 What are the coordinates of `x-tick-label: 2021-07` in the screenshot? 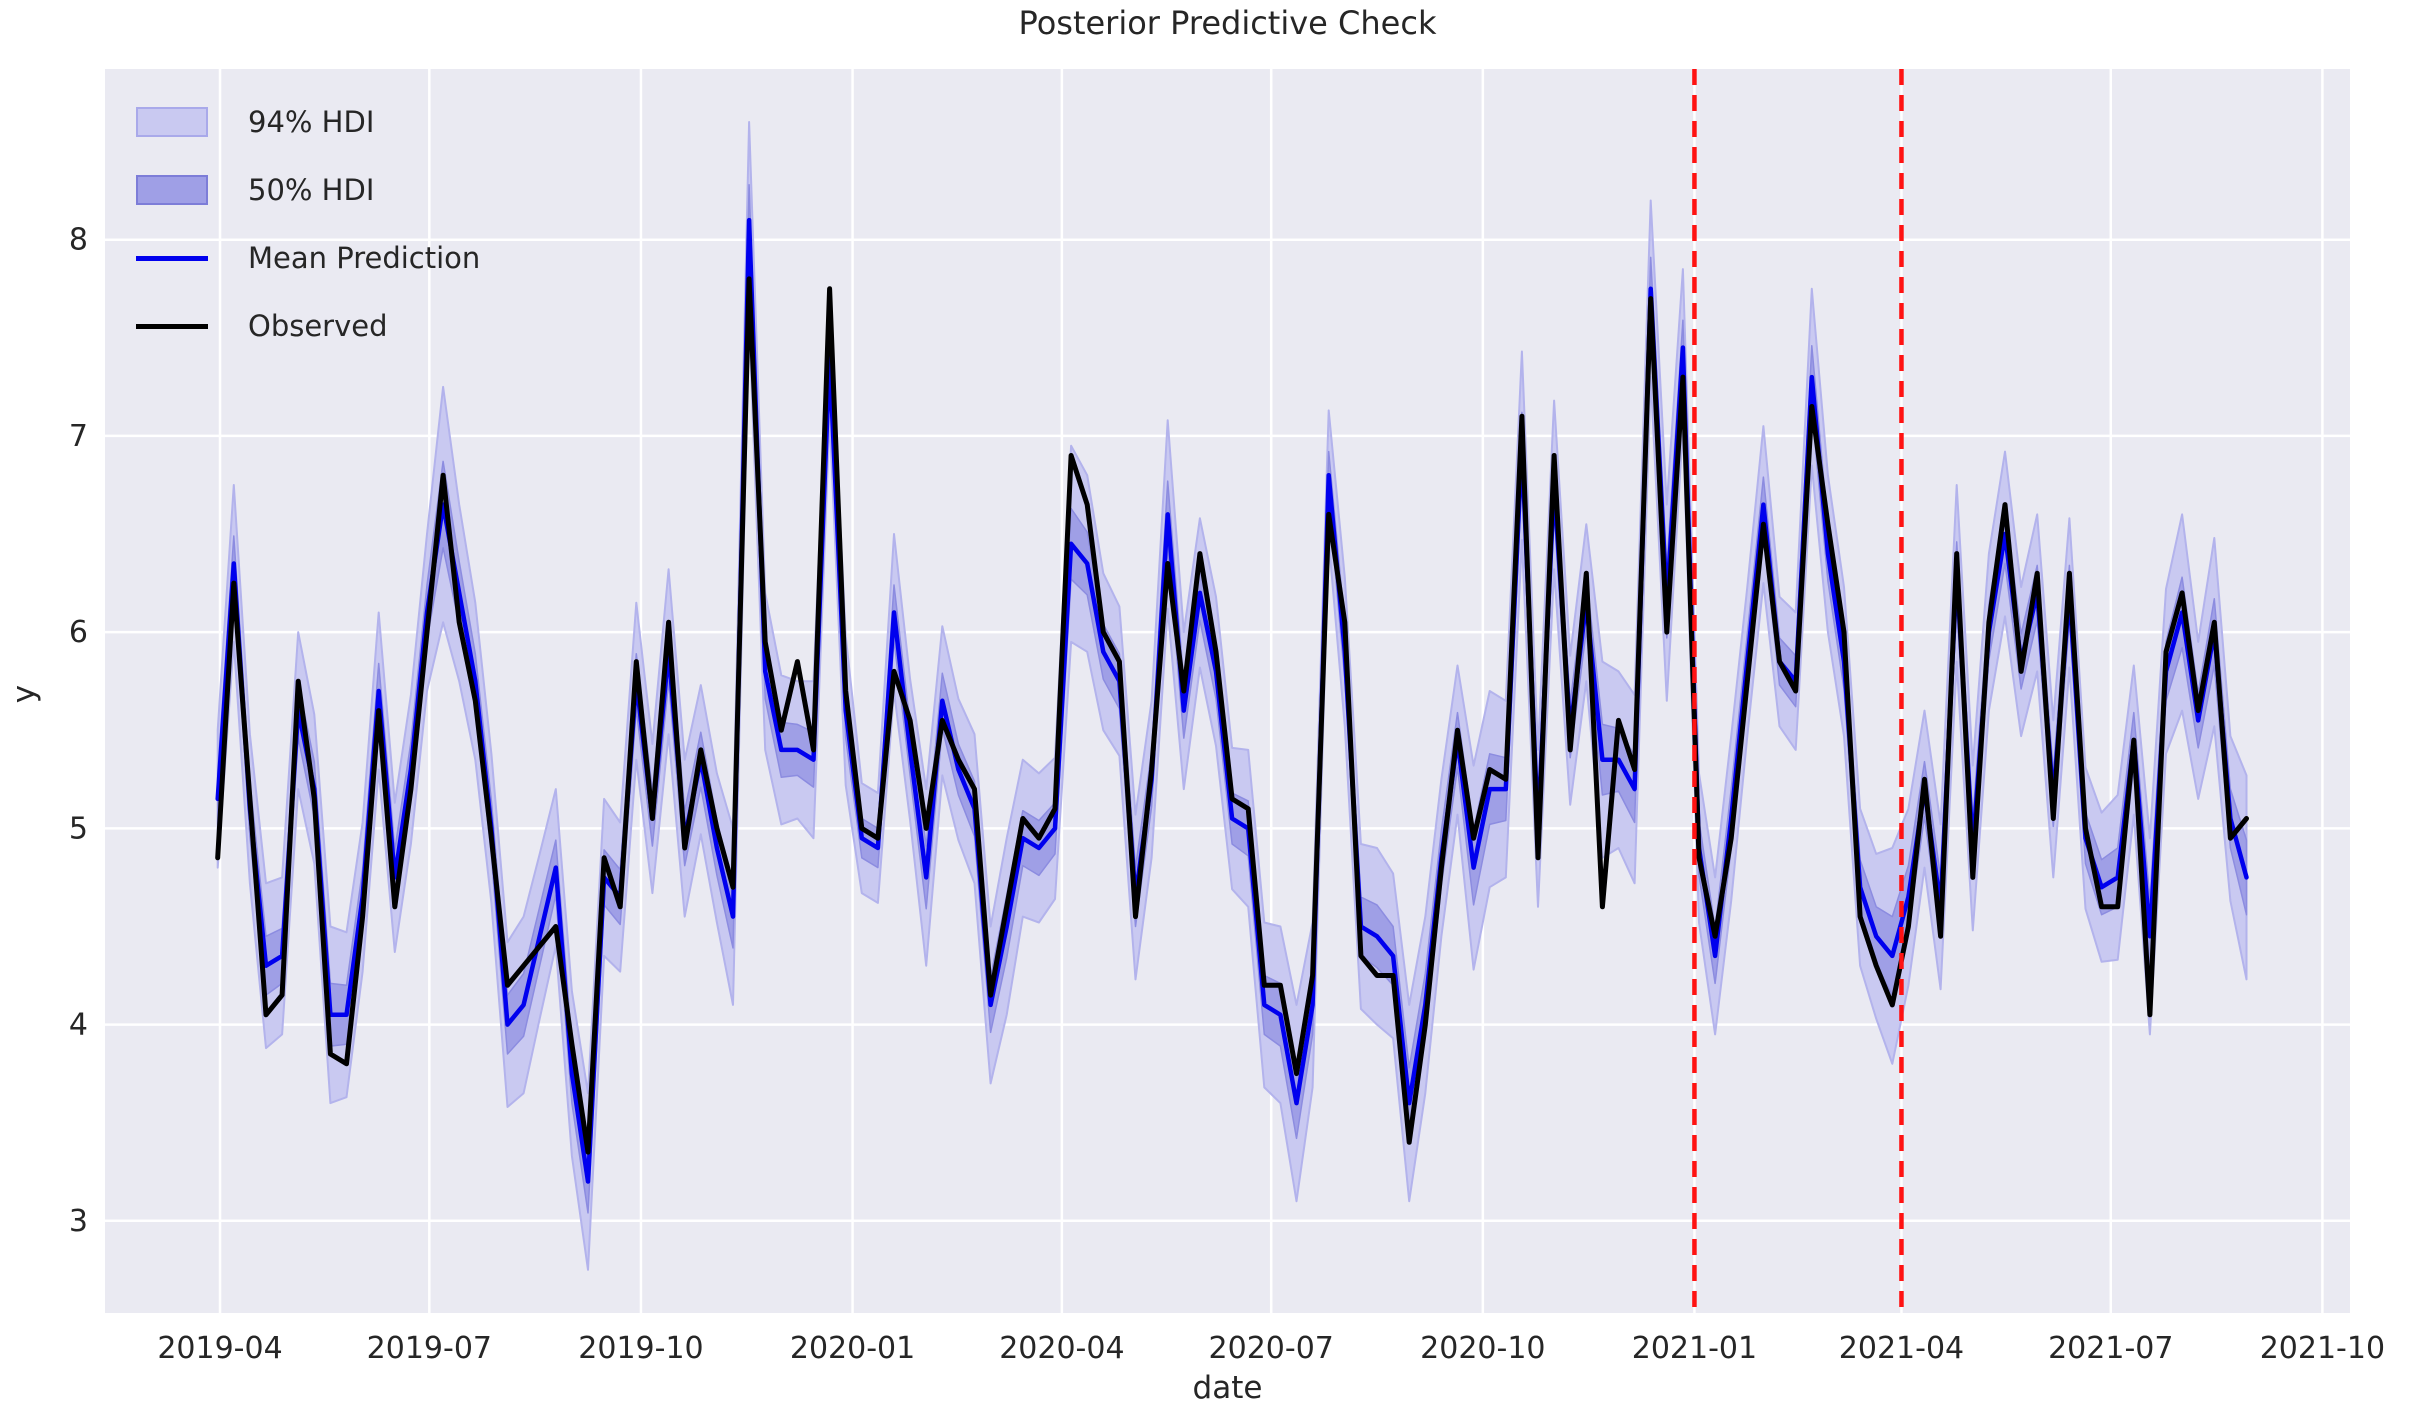 It's located at (2110, 1348).